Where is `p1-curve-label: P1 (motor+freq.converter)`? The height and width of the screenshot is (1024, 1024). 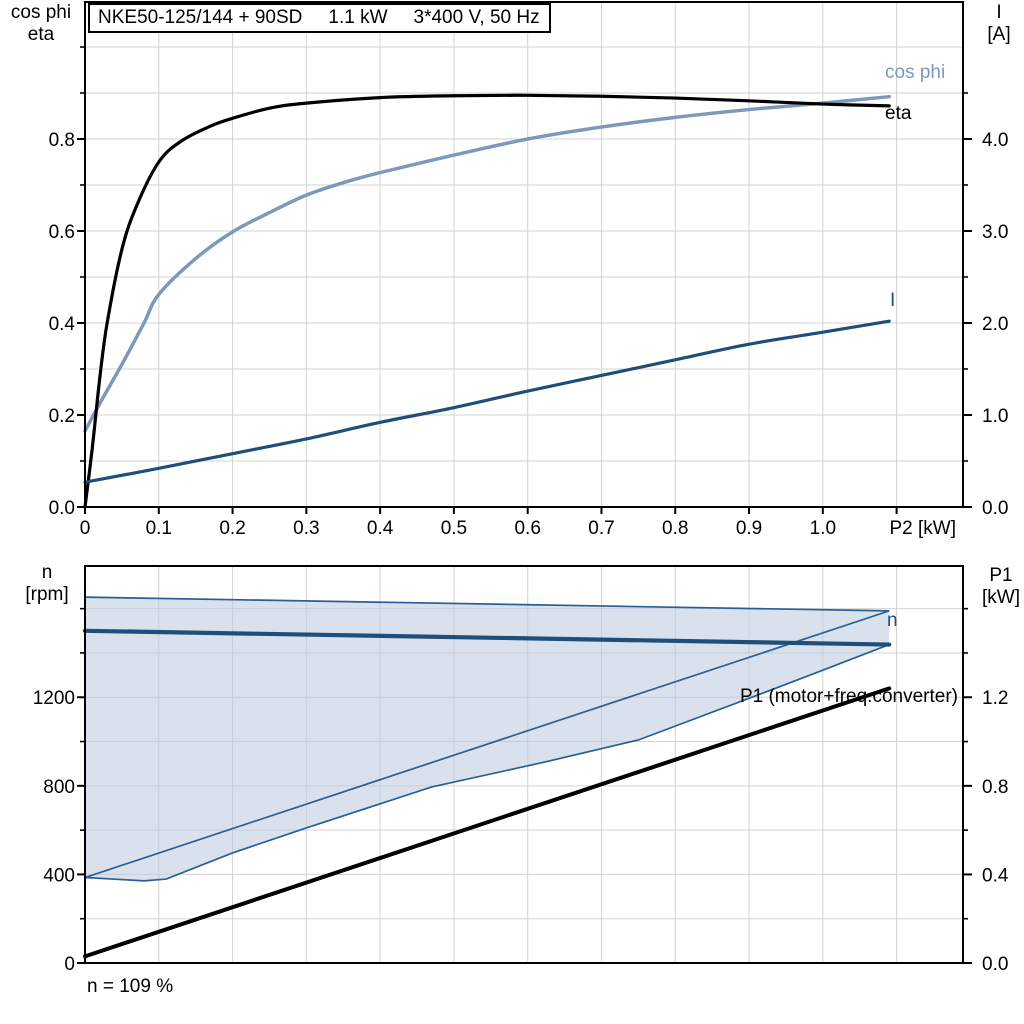
p1-curve-label: P1 (motor+freq.converter) is located at coordinates (848, 696).